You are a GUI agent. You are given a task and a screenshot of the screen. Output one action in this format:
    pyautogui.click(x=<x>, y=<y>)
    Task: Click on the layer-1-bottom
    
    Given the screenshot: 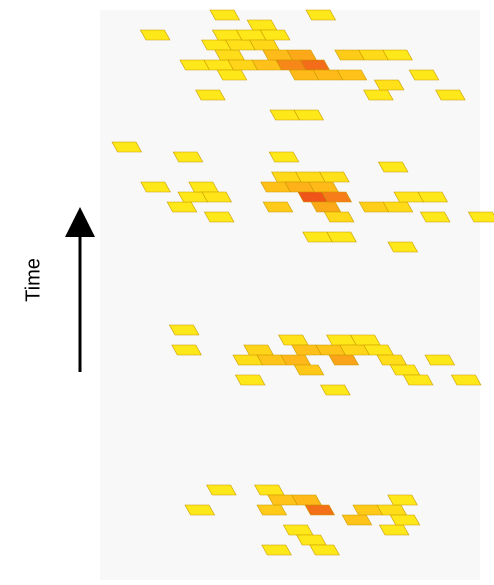 What is the action you would take?
    pyautogui.click(x=302, y=520)
    